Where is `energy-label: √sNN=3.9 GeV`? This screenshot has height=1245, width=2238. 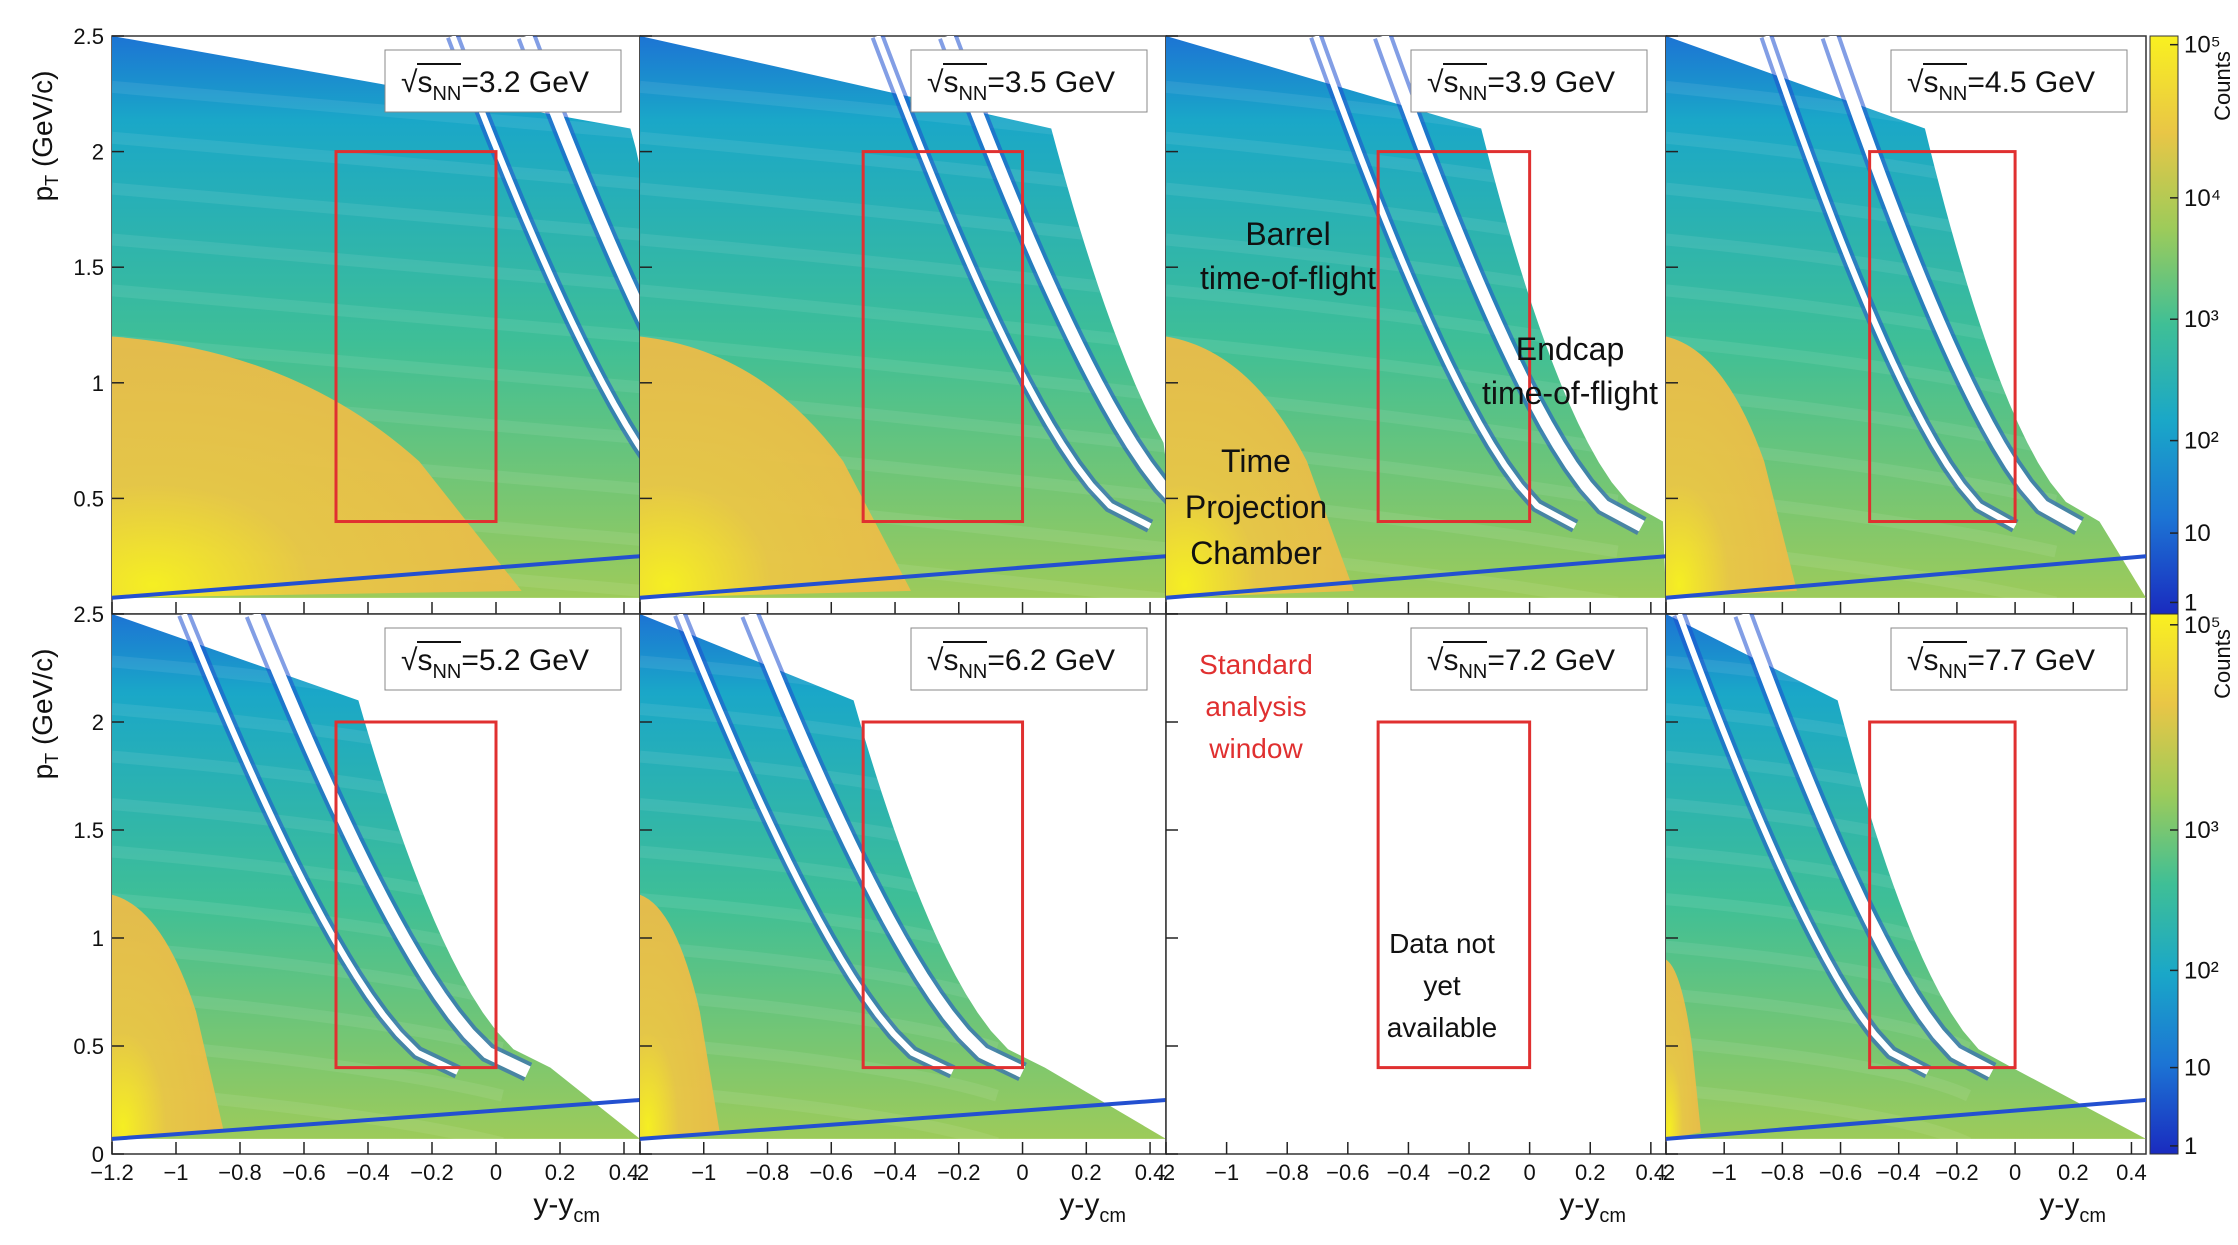 energy-label: √sNN=3.9 GeV is located at coordinates (1521, 85).